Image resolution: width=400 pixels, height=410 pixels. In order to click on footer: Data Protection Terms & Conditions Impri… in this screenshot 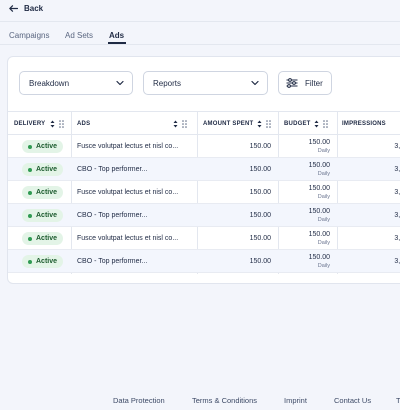, I will do `click(200, 400)`.